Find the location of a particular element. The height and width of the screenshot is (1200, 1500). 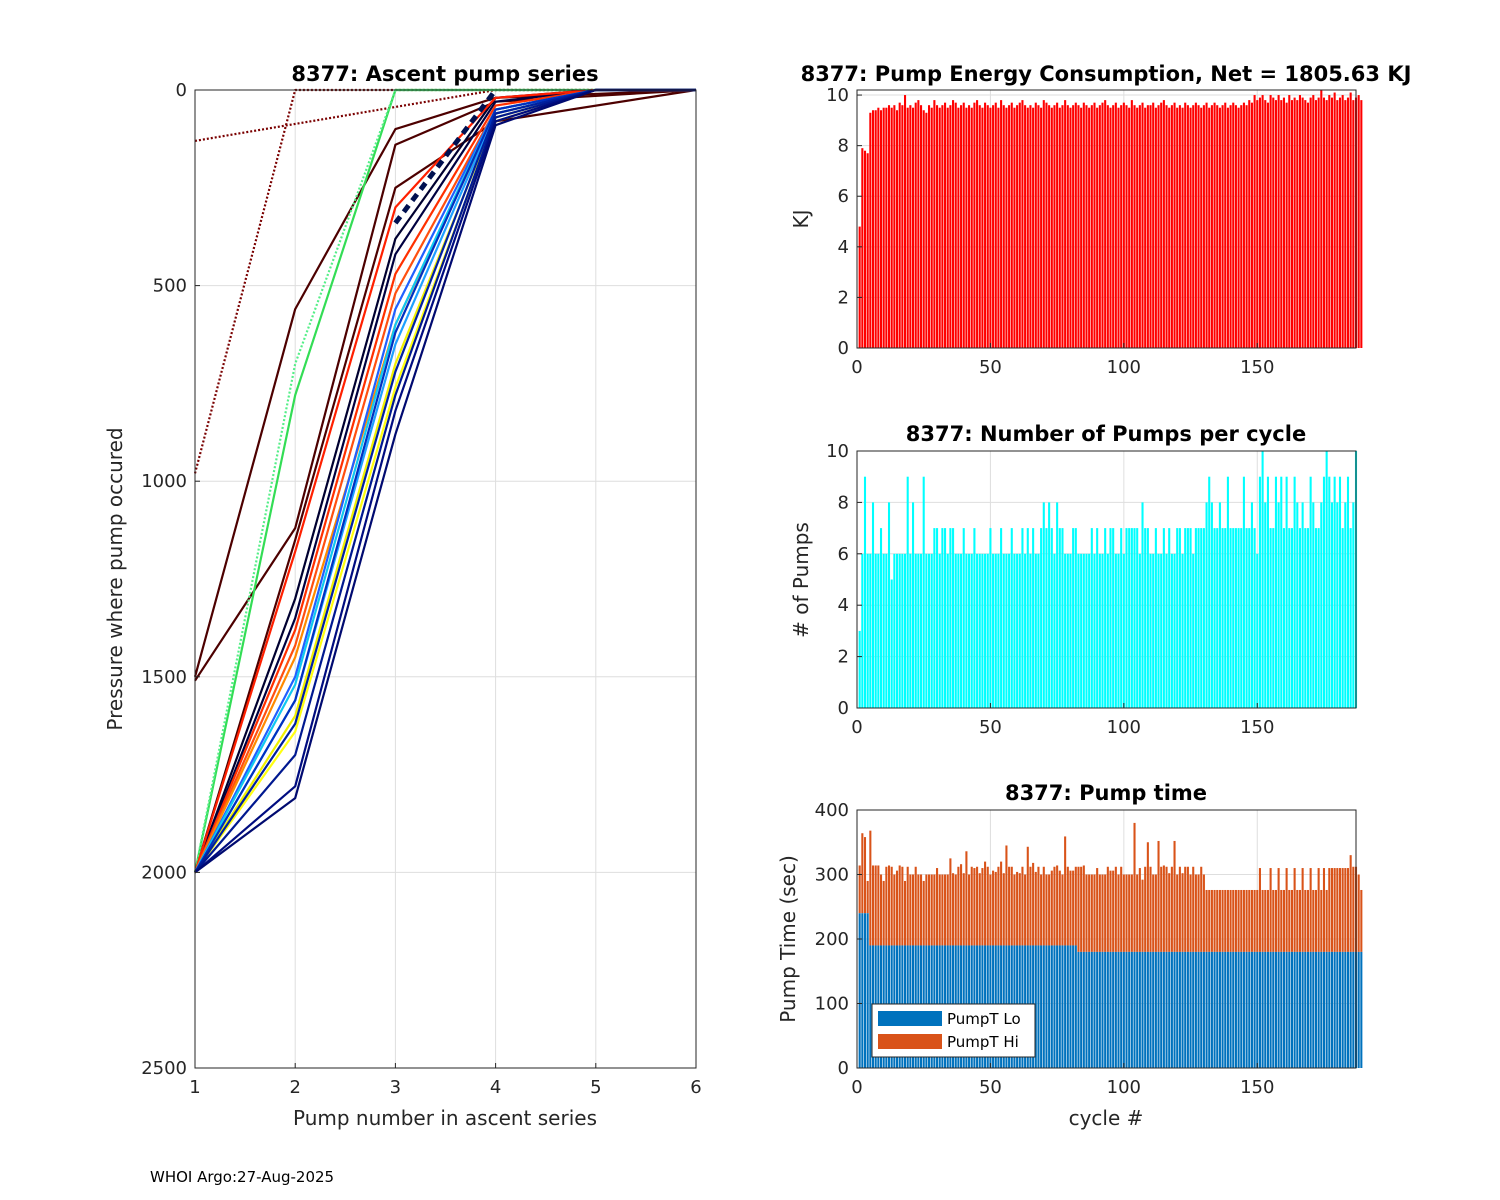

energy-ytick-label: 0 is located at coordinates (843, 348).